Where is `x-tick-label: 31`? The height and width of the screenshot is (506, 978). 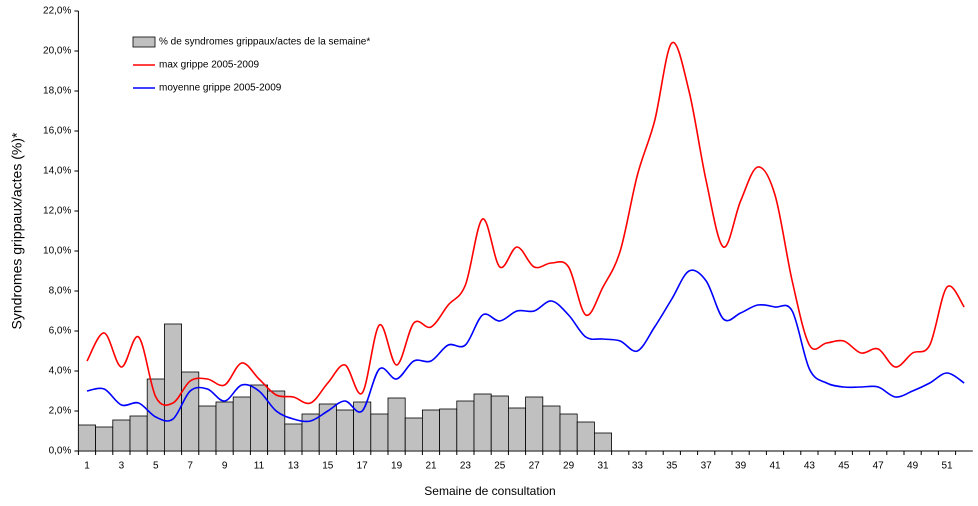
x-tick-label: 31 is located at coordinates (603, 466).